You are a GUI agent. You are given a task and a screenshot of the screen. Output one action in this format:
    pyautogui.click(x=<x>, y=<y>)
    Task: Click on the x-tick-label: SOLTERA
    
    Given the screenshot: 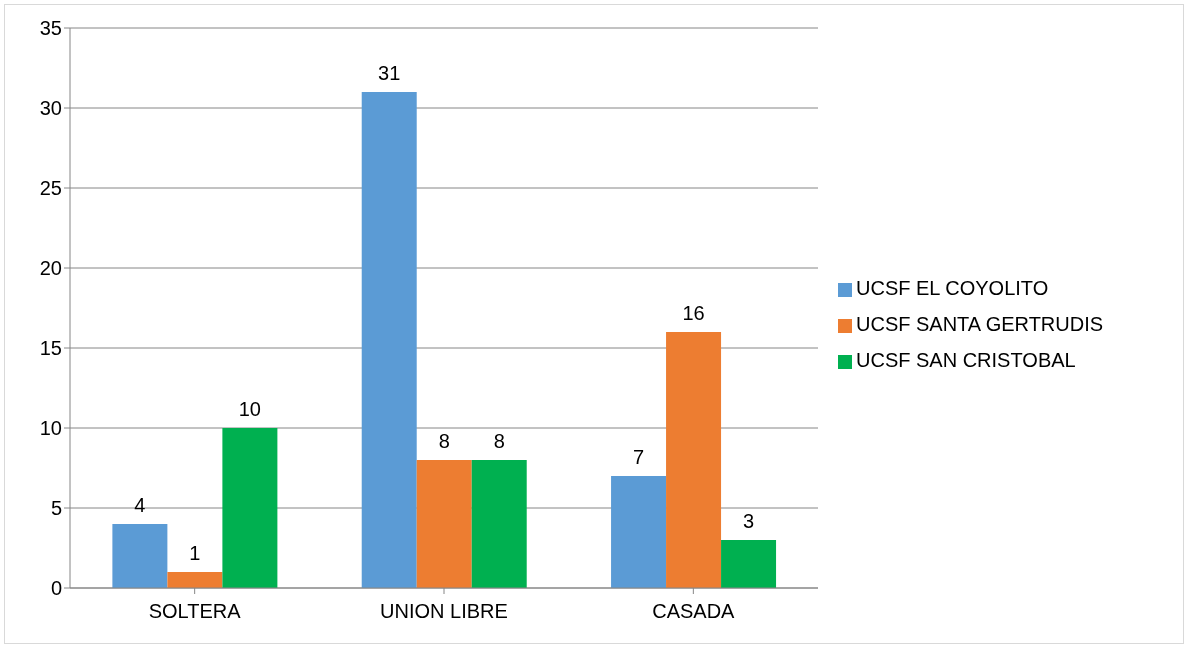 What is the action you would take?
    pyautogui.click(x=195, y=611)
    